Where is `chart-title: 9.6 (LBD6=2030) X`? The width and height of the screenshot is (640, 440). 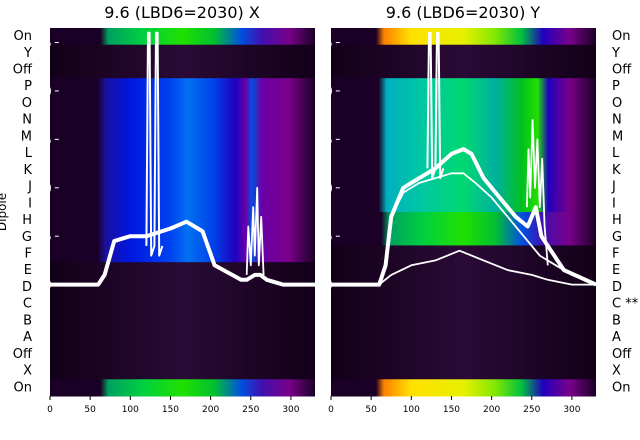 chart-title: 9.6 (LBD6=2030) X is located at coordinates (182, 12).